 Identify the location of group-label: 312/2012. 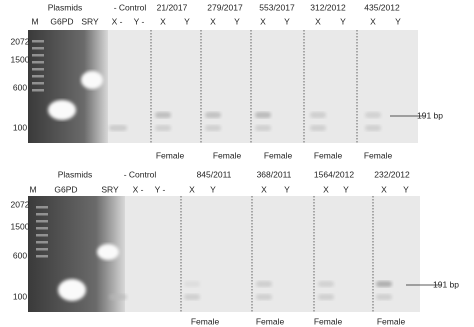
(328, 7).